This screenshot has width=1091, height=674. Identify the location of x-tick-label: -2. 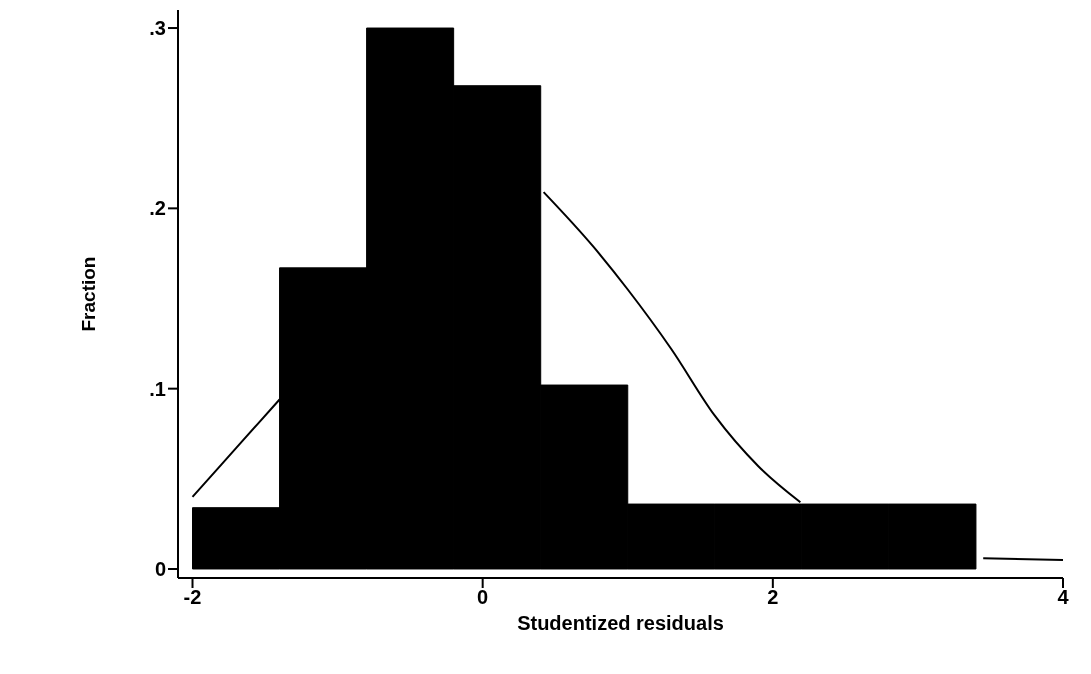
(192, 597).